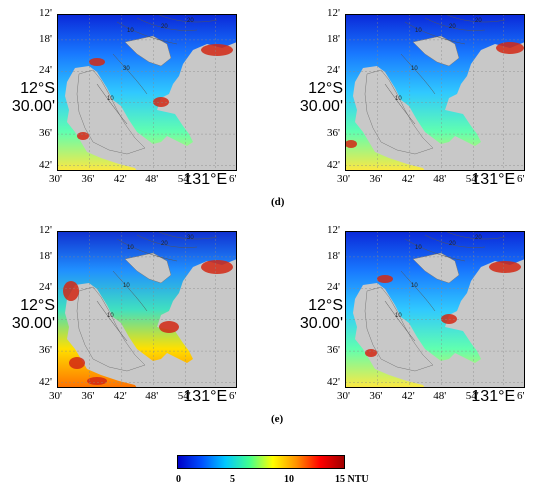  I want to click on map-svg-b: 10 20 20 10 10, so click(435, 92).